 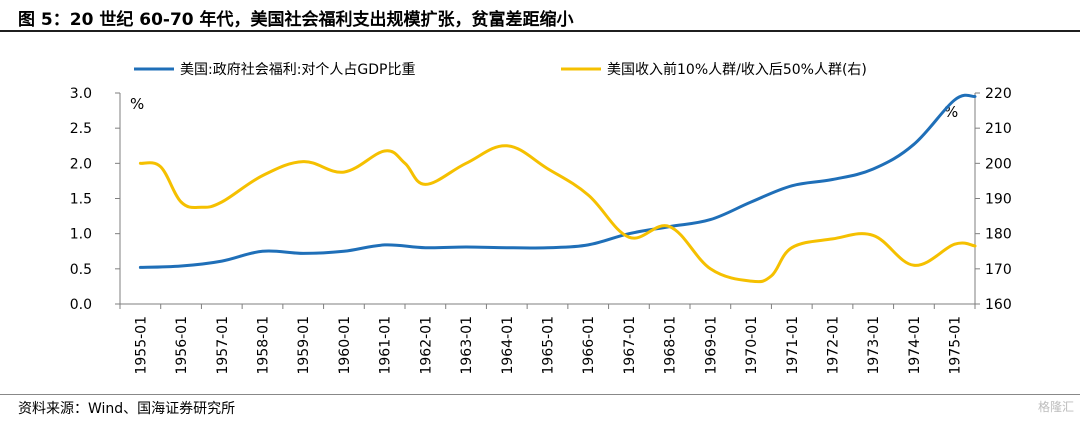 What do you see at coordinates (793, 345) in the screenshot?
I see `x-axis-tick-label: 1971-01` at bounding box center [793, 345].